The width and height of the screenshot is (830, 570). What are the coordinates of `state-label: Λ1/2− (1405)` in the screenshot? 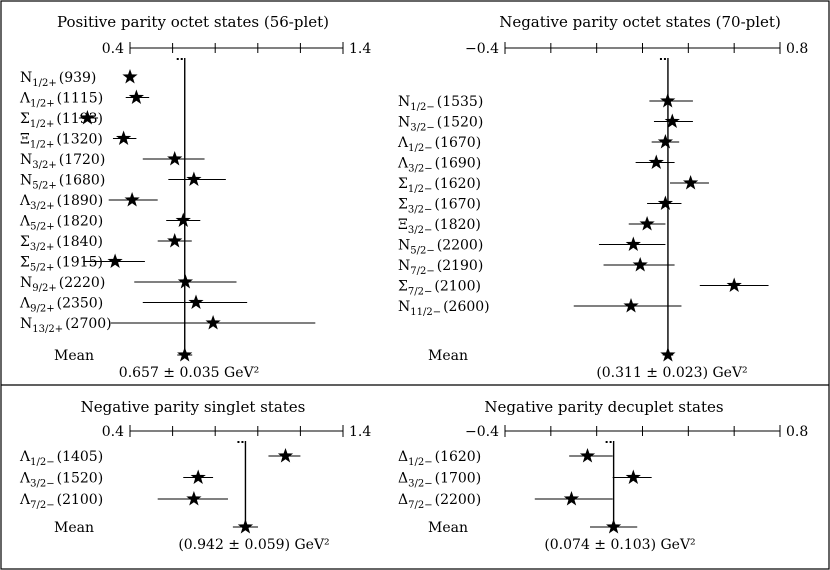 It's located at (61, 458).